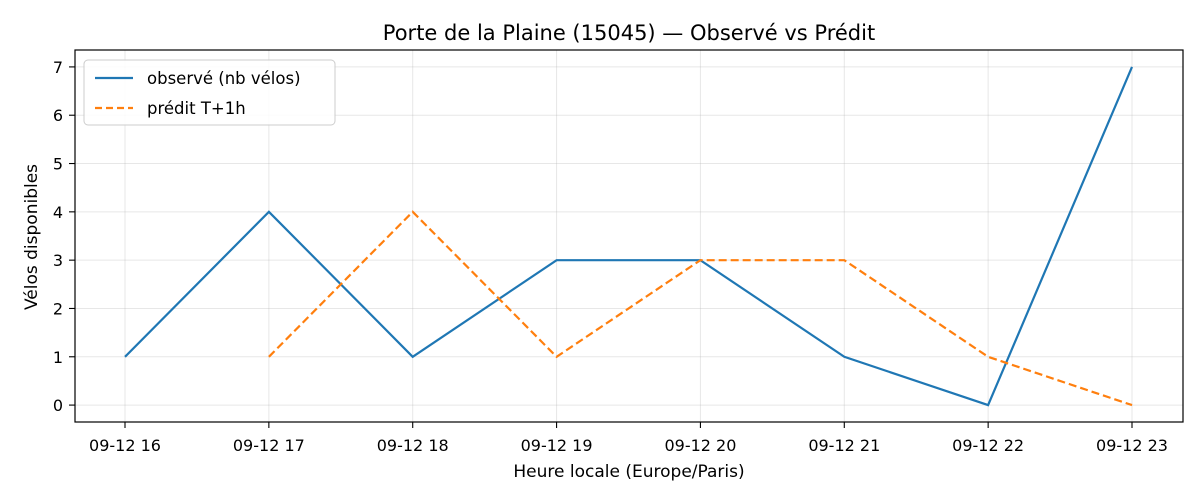  I want to click on y-tick-label: 4, so click(58, 212).